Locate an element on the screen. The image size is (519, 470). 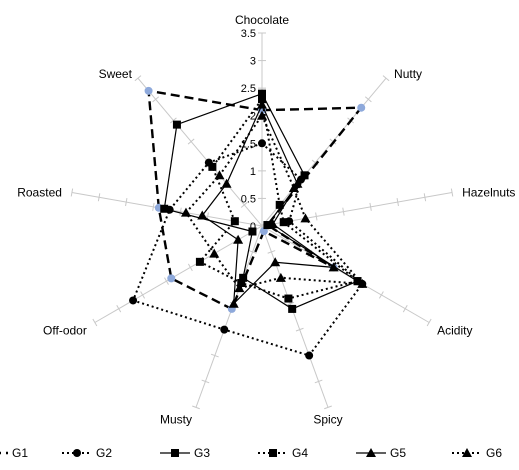
axis-label-off-odor: Off-odor is located at coordinates (65, 331).